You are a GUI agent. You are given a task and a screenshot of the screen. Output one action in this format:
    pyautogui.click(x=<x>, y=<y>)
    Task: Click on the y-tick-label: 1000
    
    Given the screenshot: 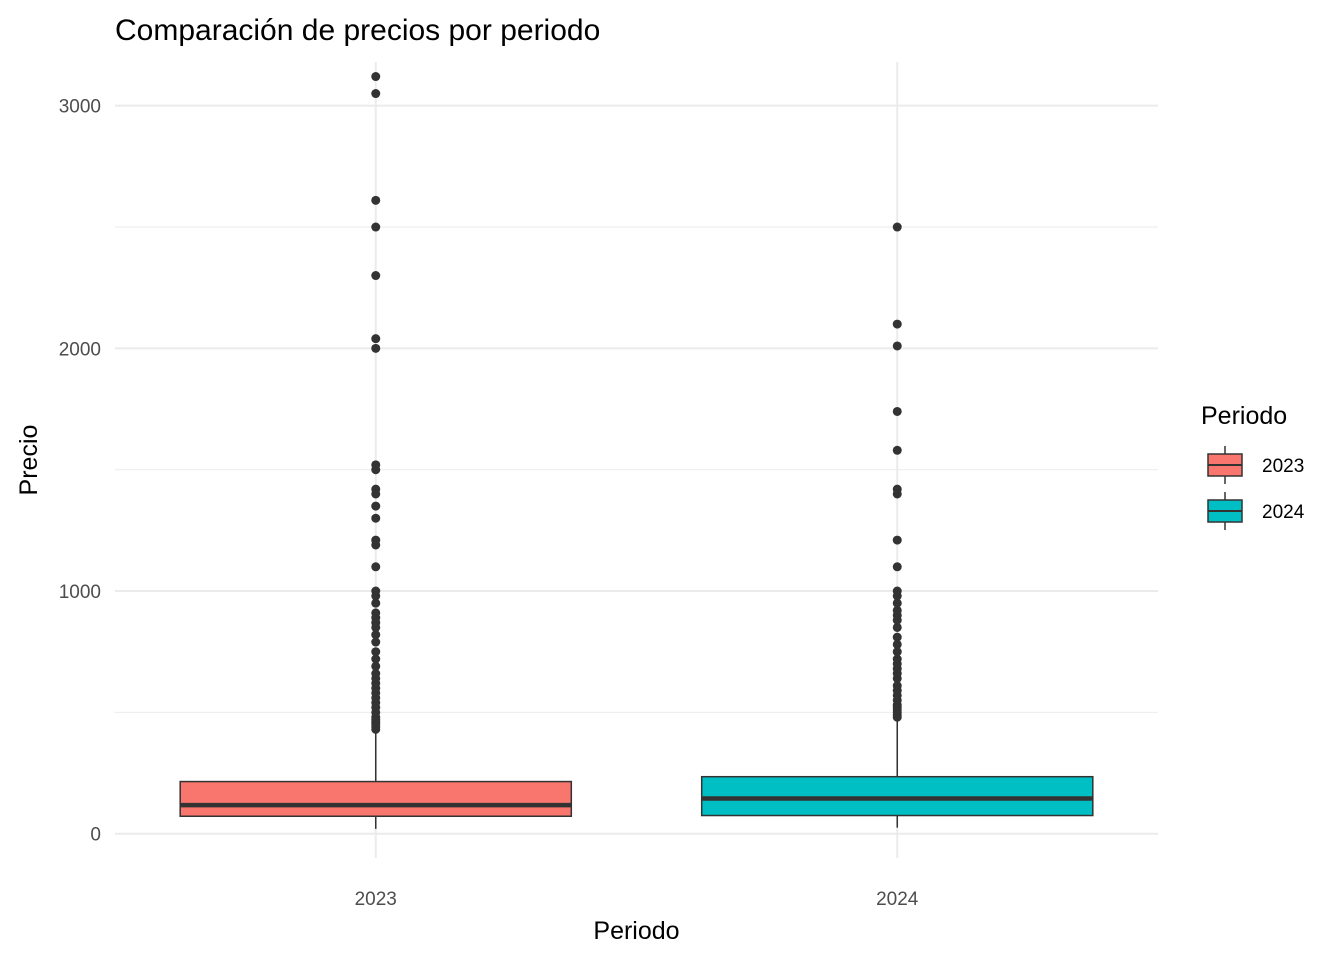 What is the action you would take?
    pyautogui.click(x=80, y=592)
    